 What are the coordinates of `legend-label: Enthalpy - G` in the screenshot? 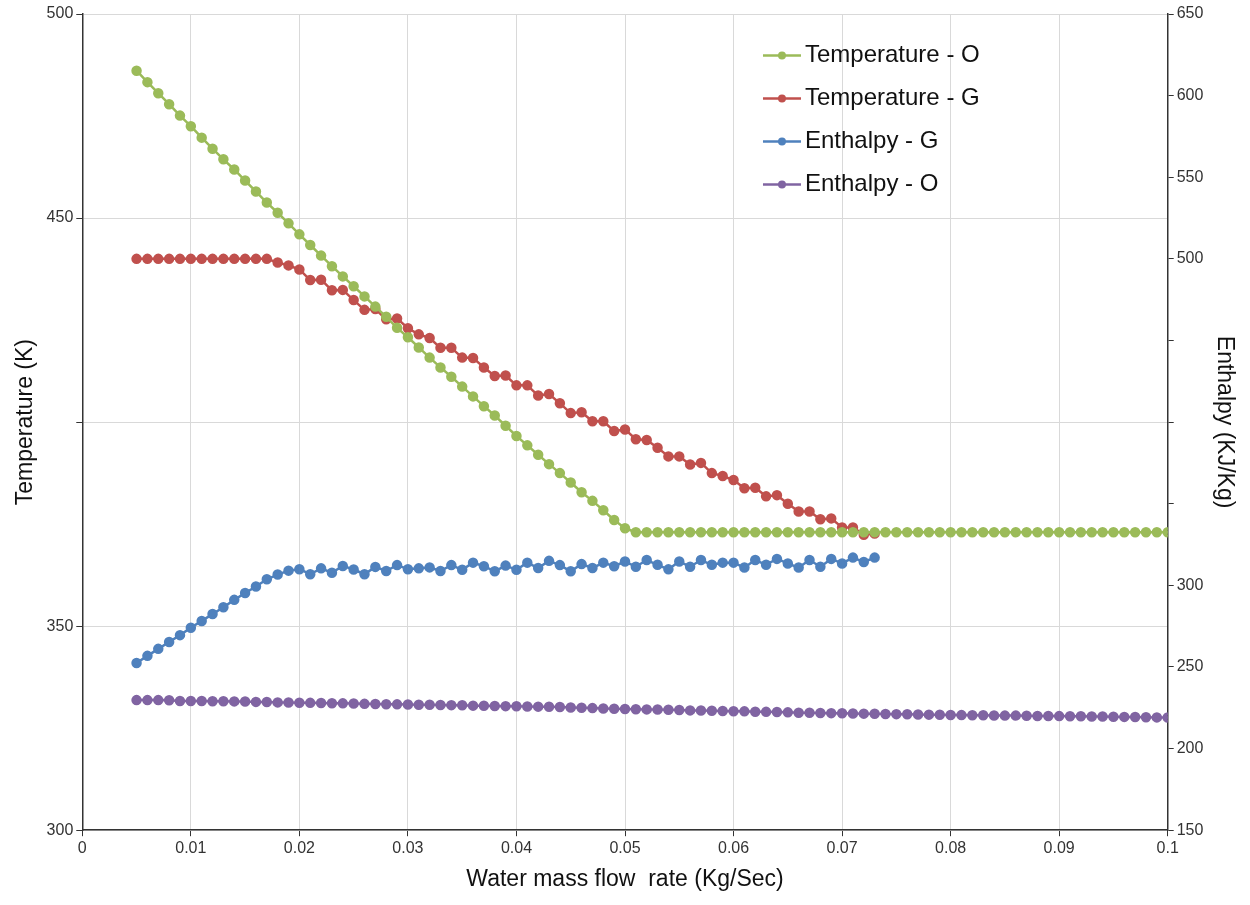 It's located at (871, 140).